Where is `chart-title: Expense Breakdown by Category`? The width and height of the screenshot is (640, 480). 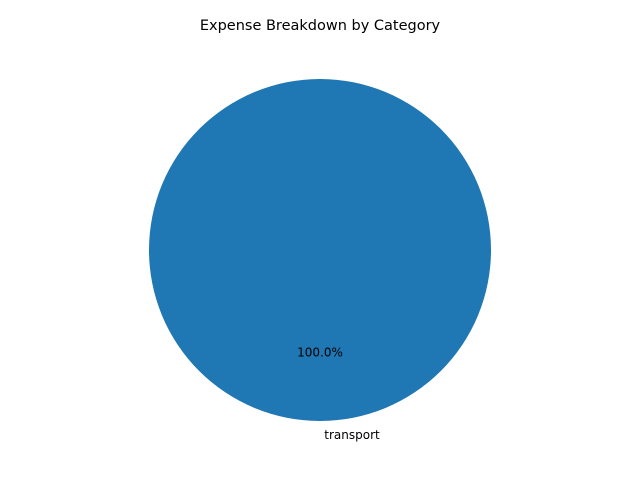 chart-title: Expense Breakdown by Category is located at coordinates (320, 26).